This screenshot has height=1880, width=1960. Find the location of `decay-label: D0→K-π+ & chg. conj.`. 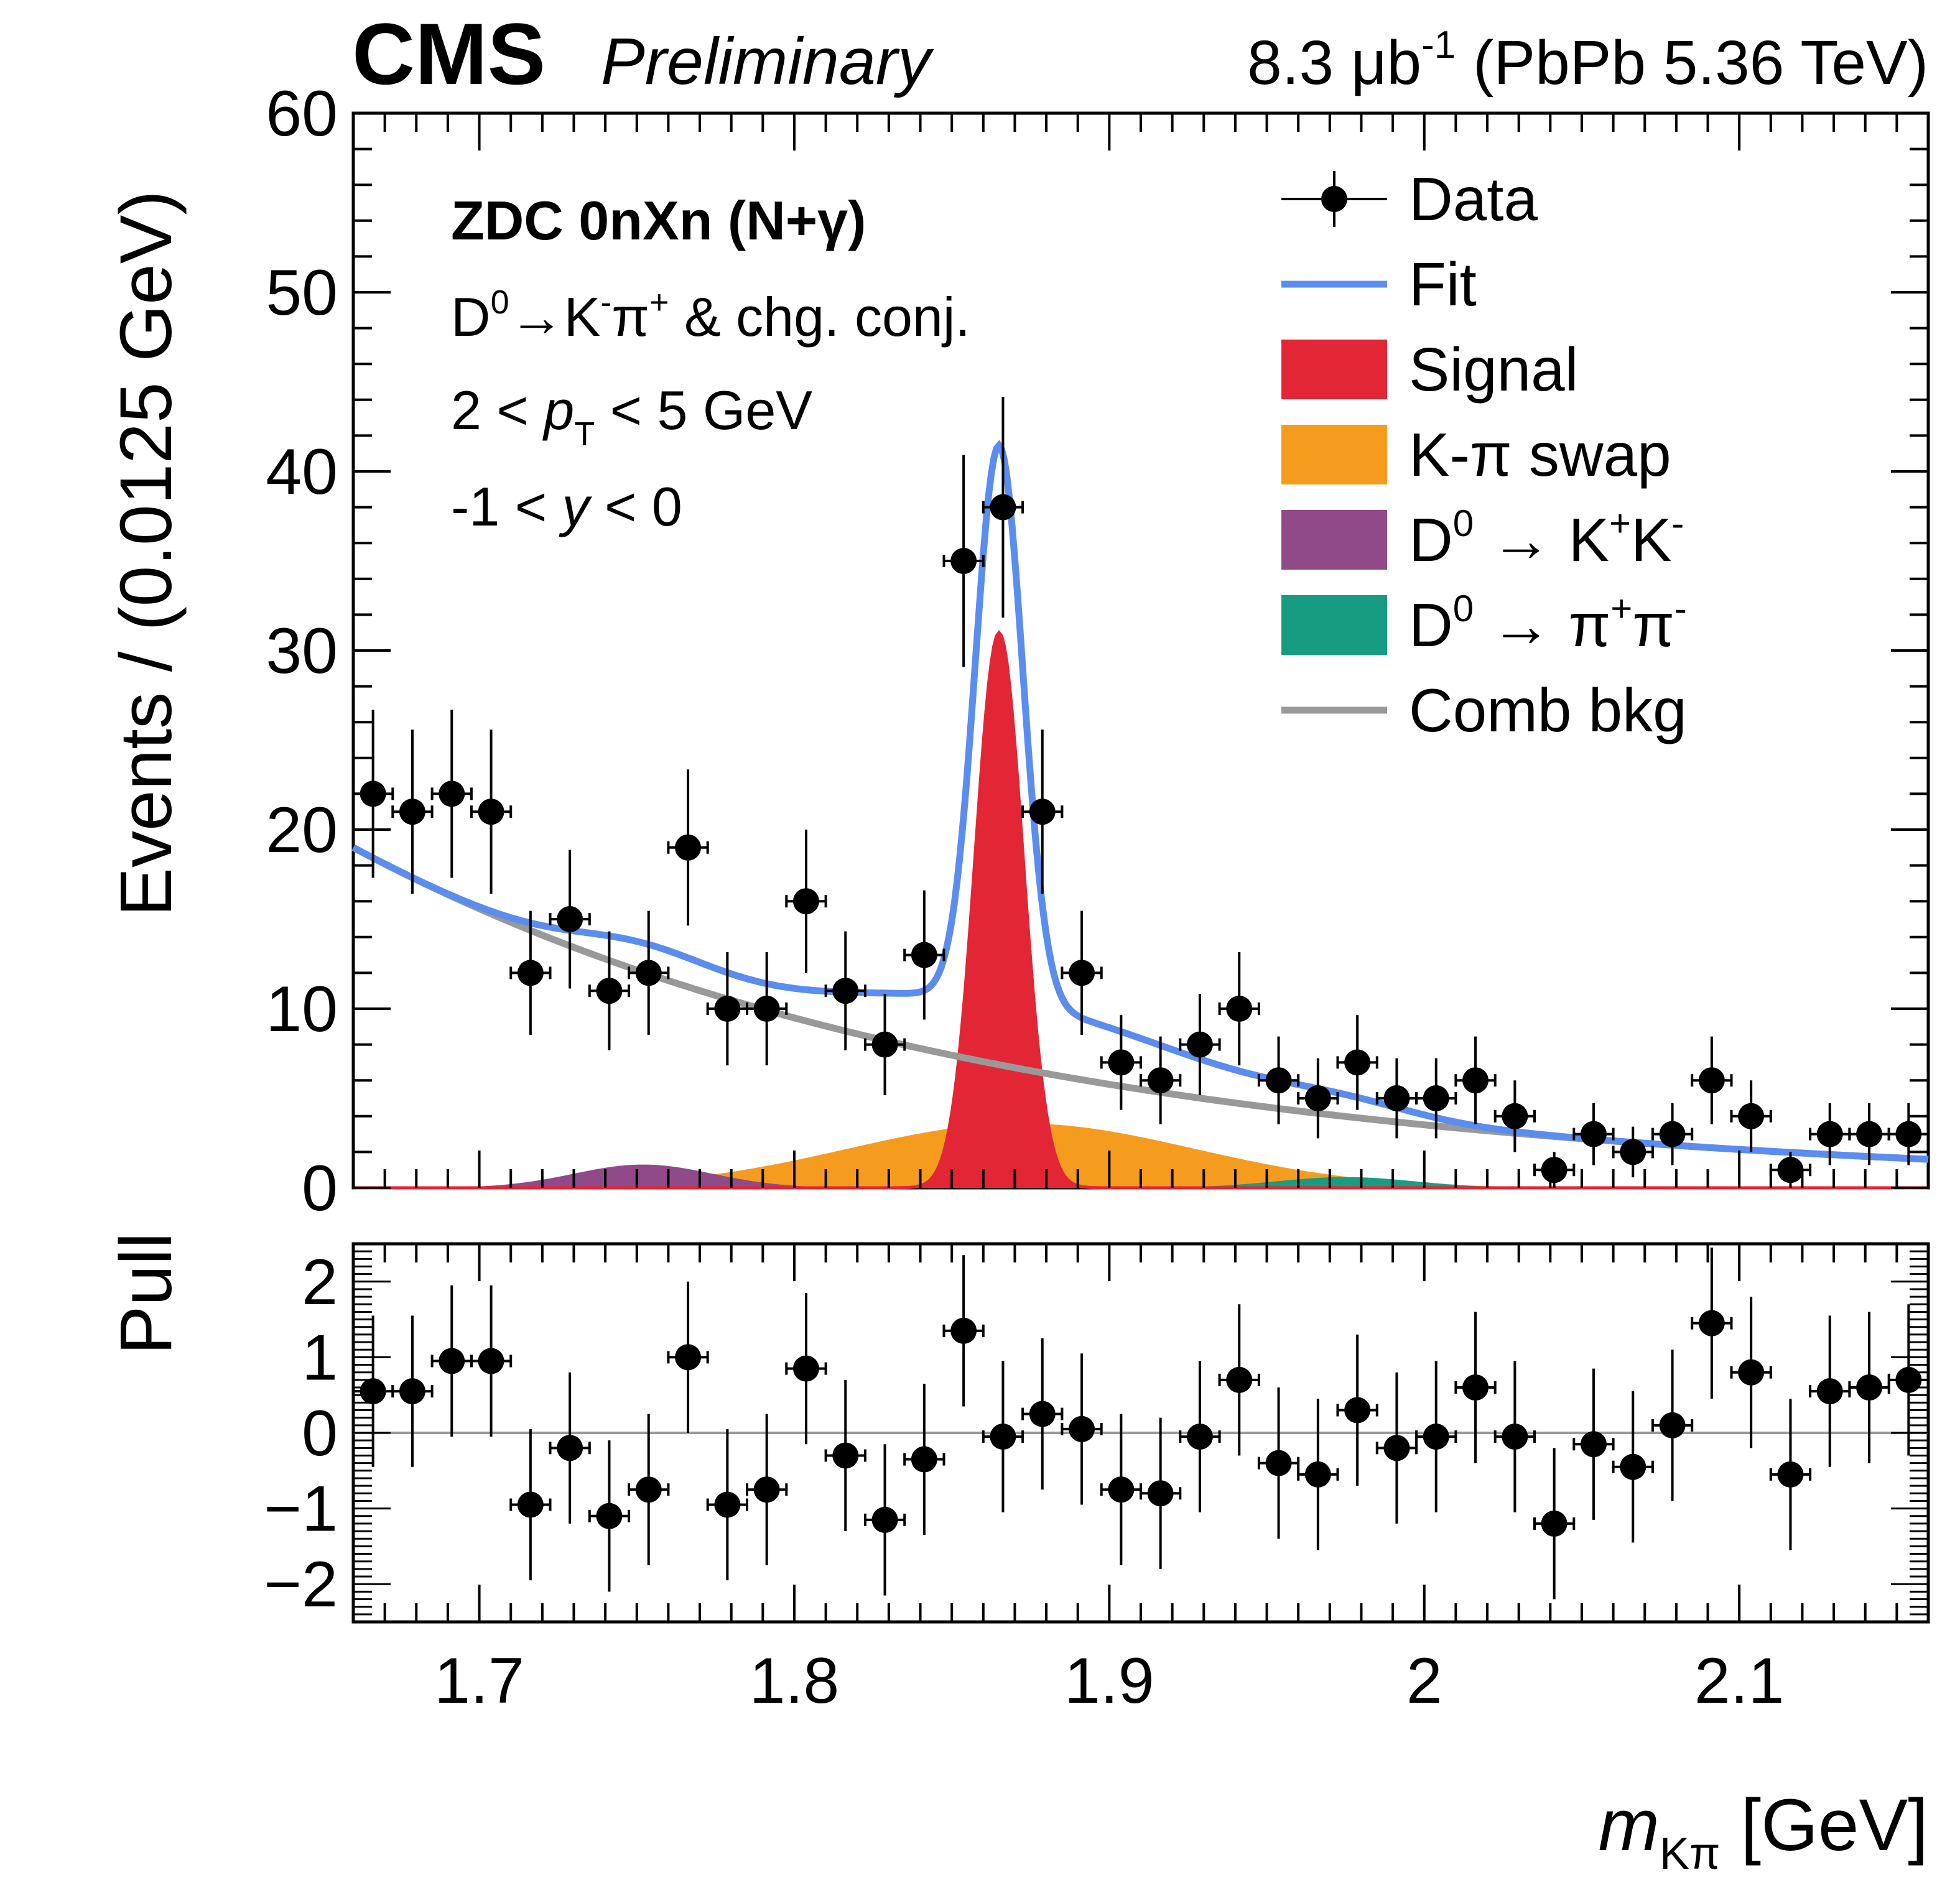

decay-label: D0→K-π+ & chg. conj. is located at coordinates (710, 316).